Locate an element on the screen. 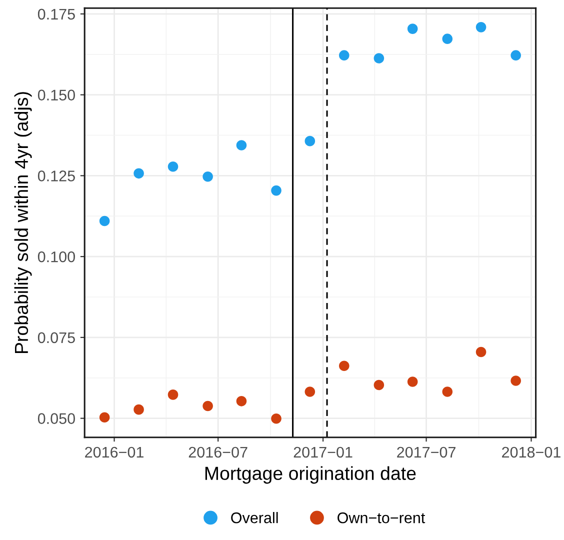 The image size is (564, 540). x-tick-label: 2017−07 is located at coordinates (426, 452).